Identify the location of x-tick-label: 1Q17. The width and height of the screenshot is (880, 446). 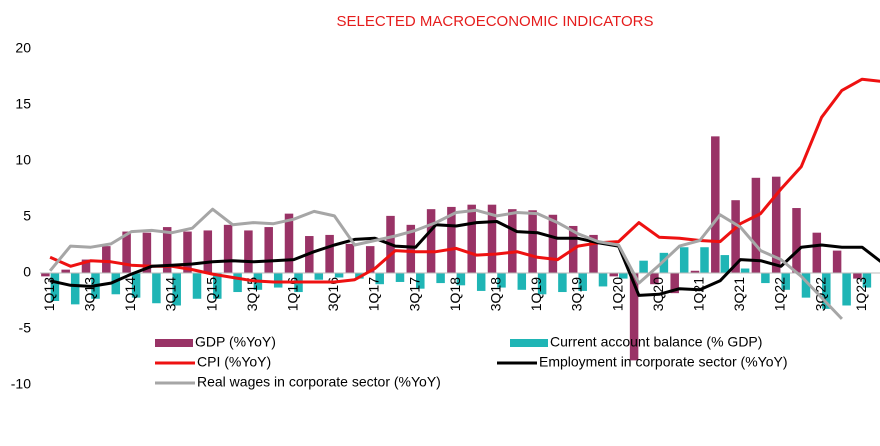
(374, 294).